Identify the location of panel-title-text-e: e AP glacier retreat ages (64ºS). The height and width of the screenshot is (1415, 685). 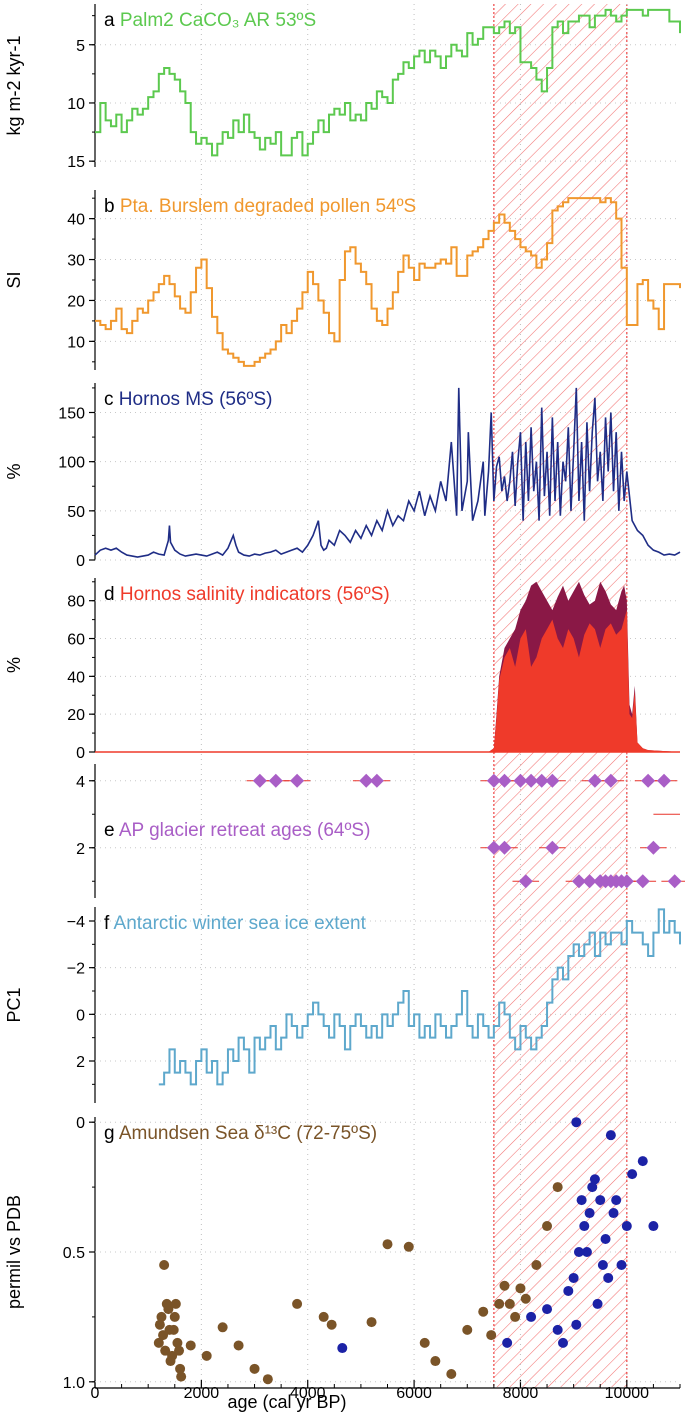
(237, 830).